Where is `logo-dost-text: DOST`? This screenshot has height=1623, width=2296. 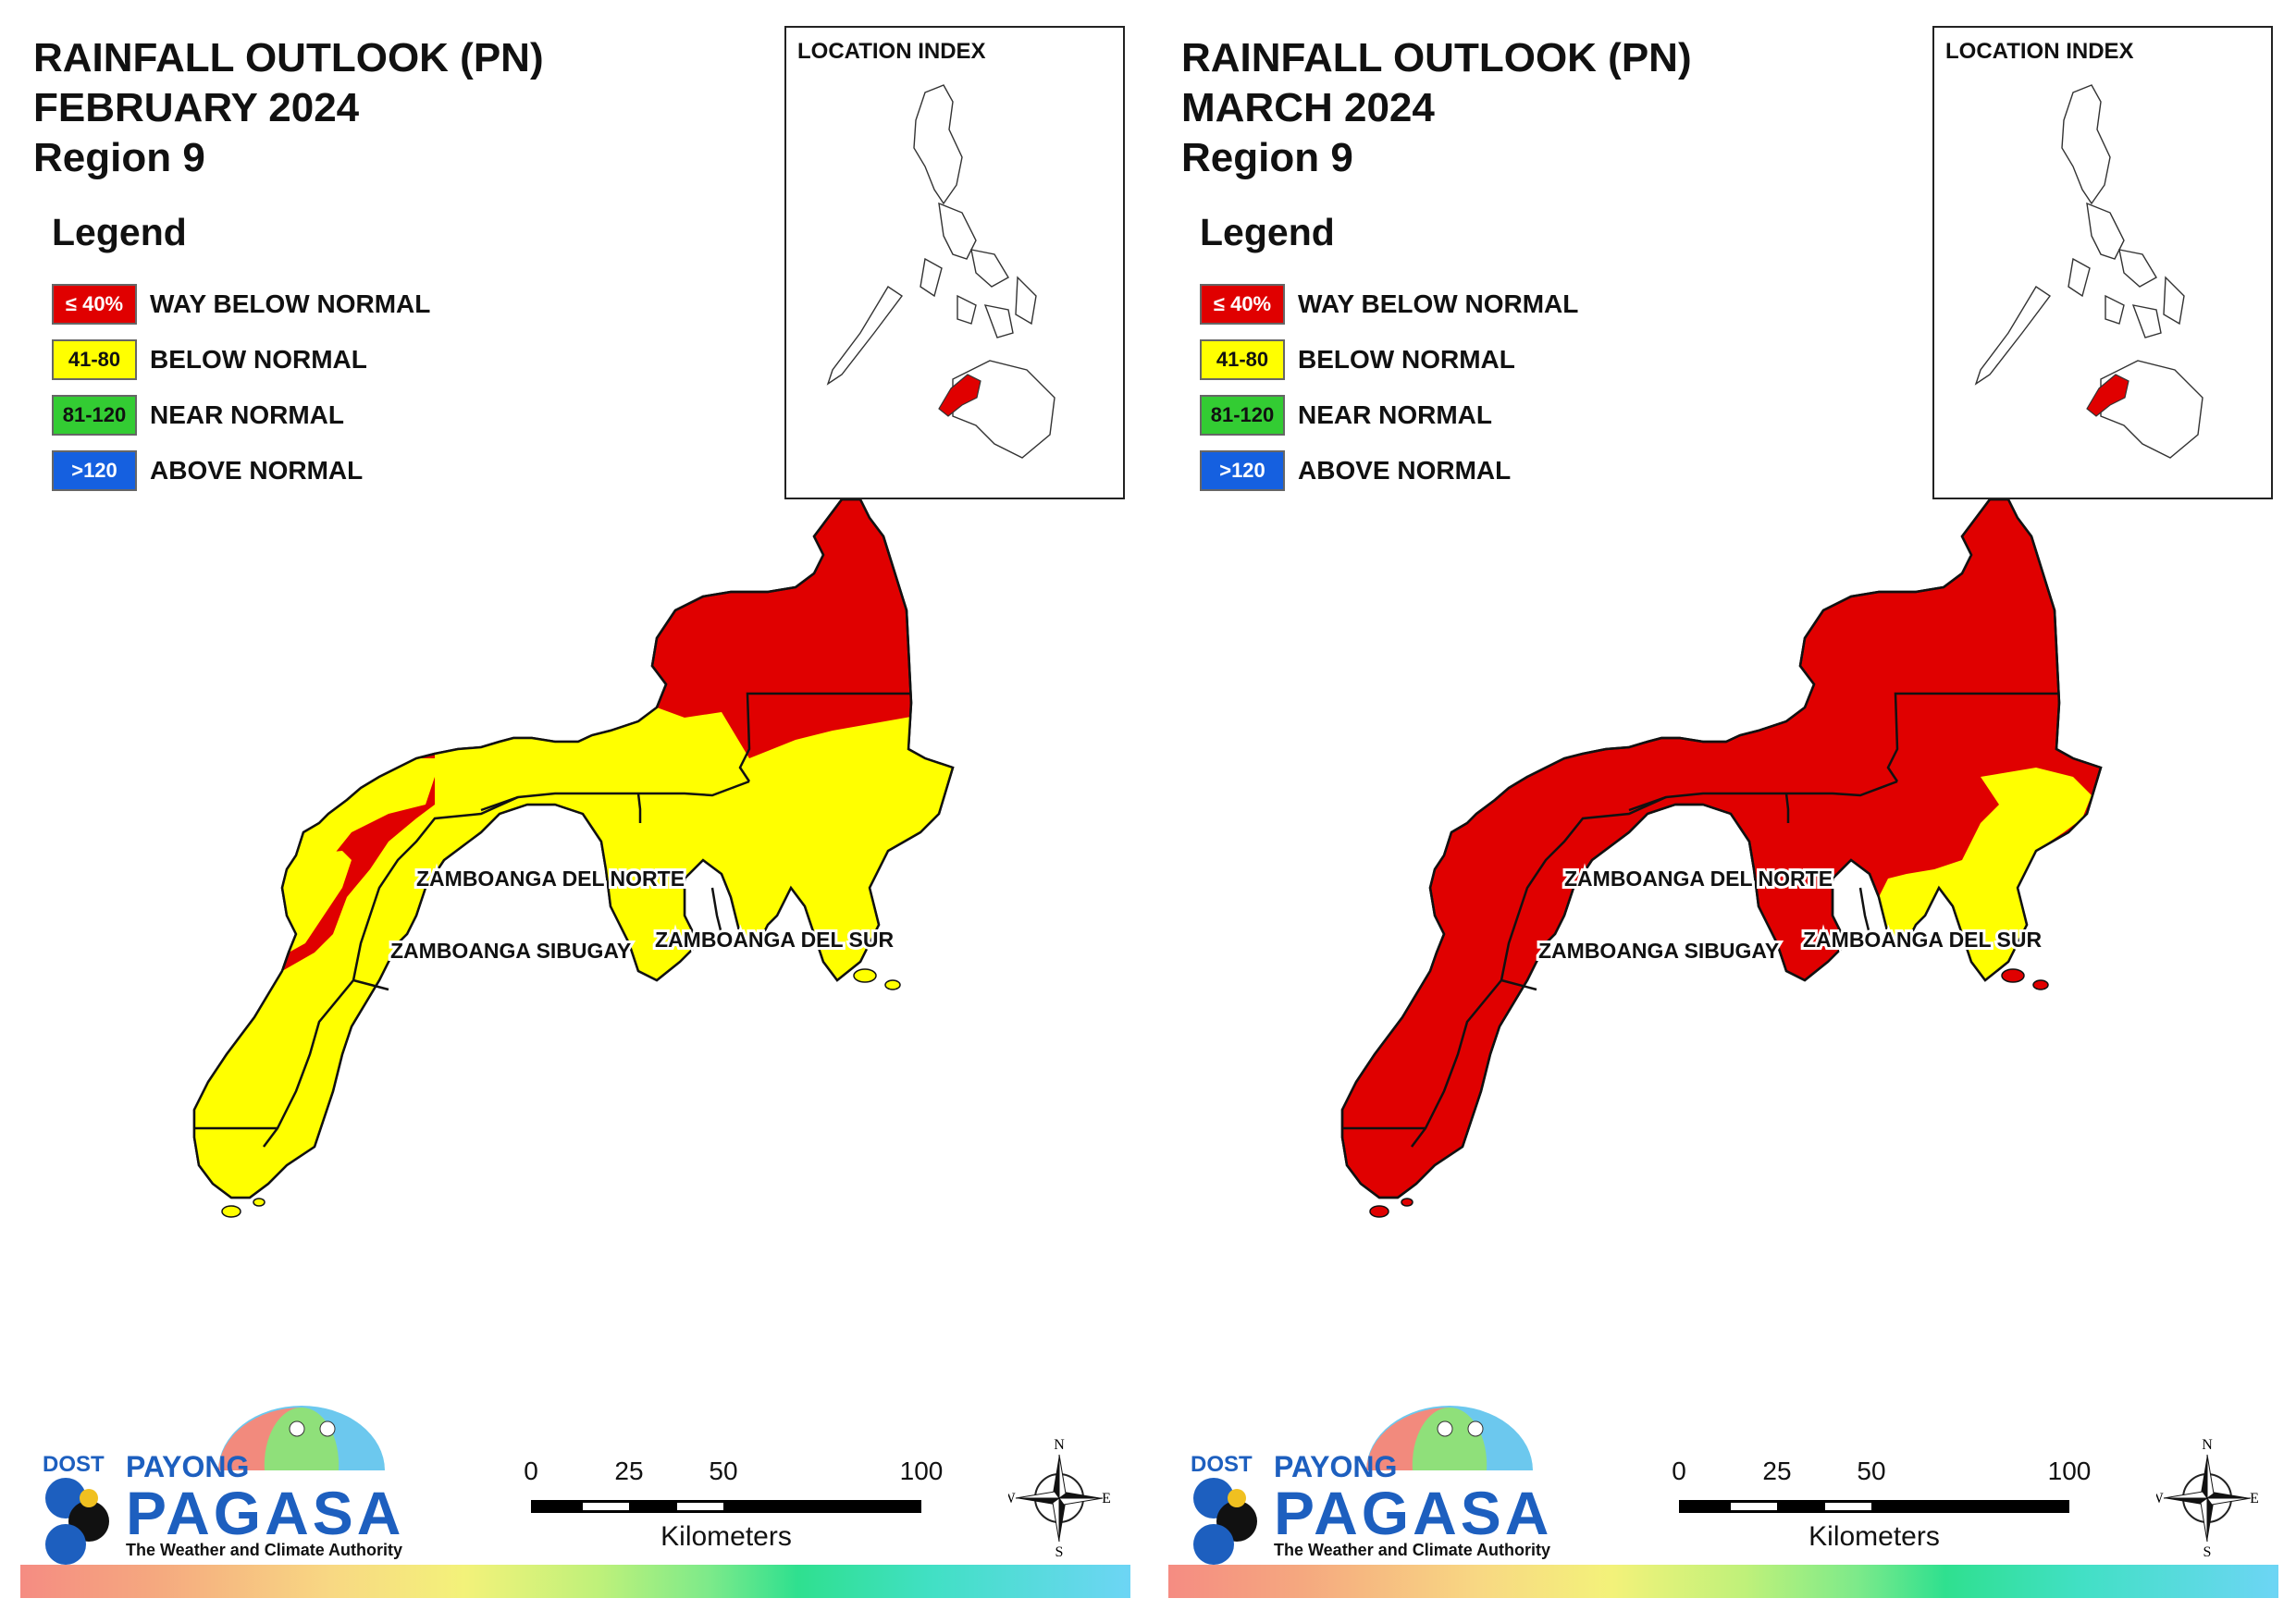
logo-dost-text: DOST is located at coordinates (74, 1464).